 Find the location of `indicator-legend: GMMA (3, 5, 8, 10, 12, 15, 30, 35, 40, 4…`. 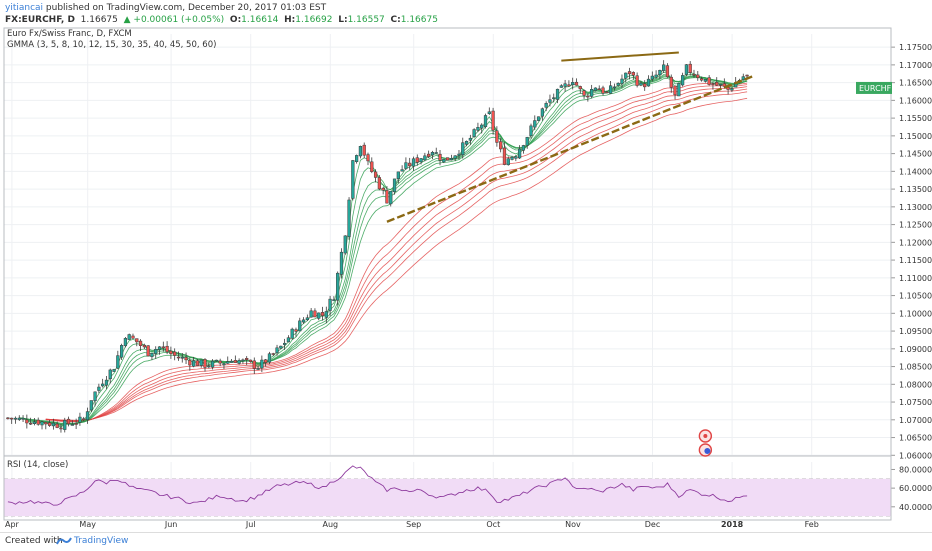

indicator-legend: GMMA (3, 5, 8, 10, 12, 15, 30, 35, 40, 4… is located at coordinates (111, 45).